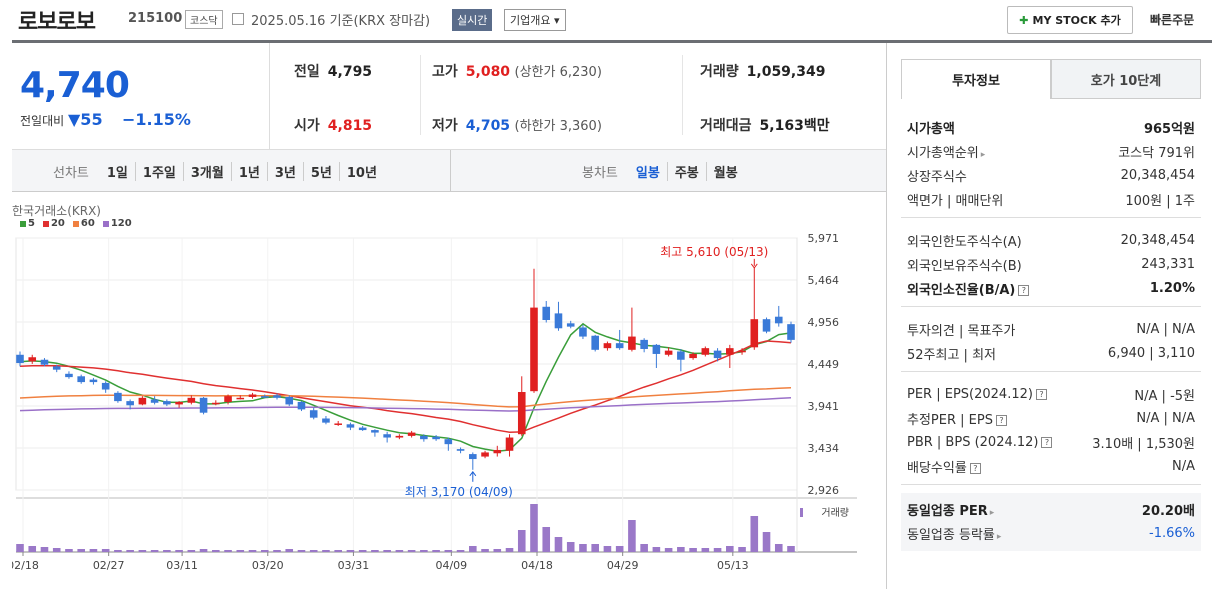  What do you see at coordinates (725, 173) in the screenshot?
I see `candle-monthly: 월봉` at bounding box center [725, 173].